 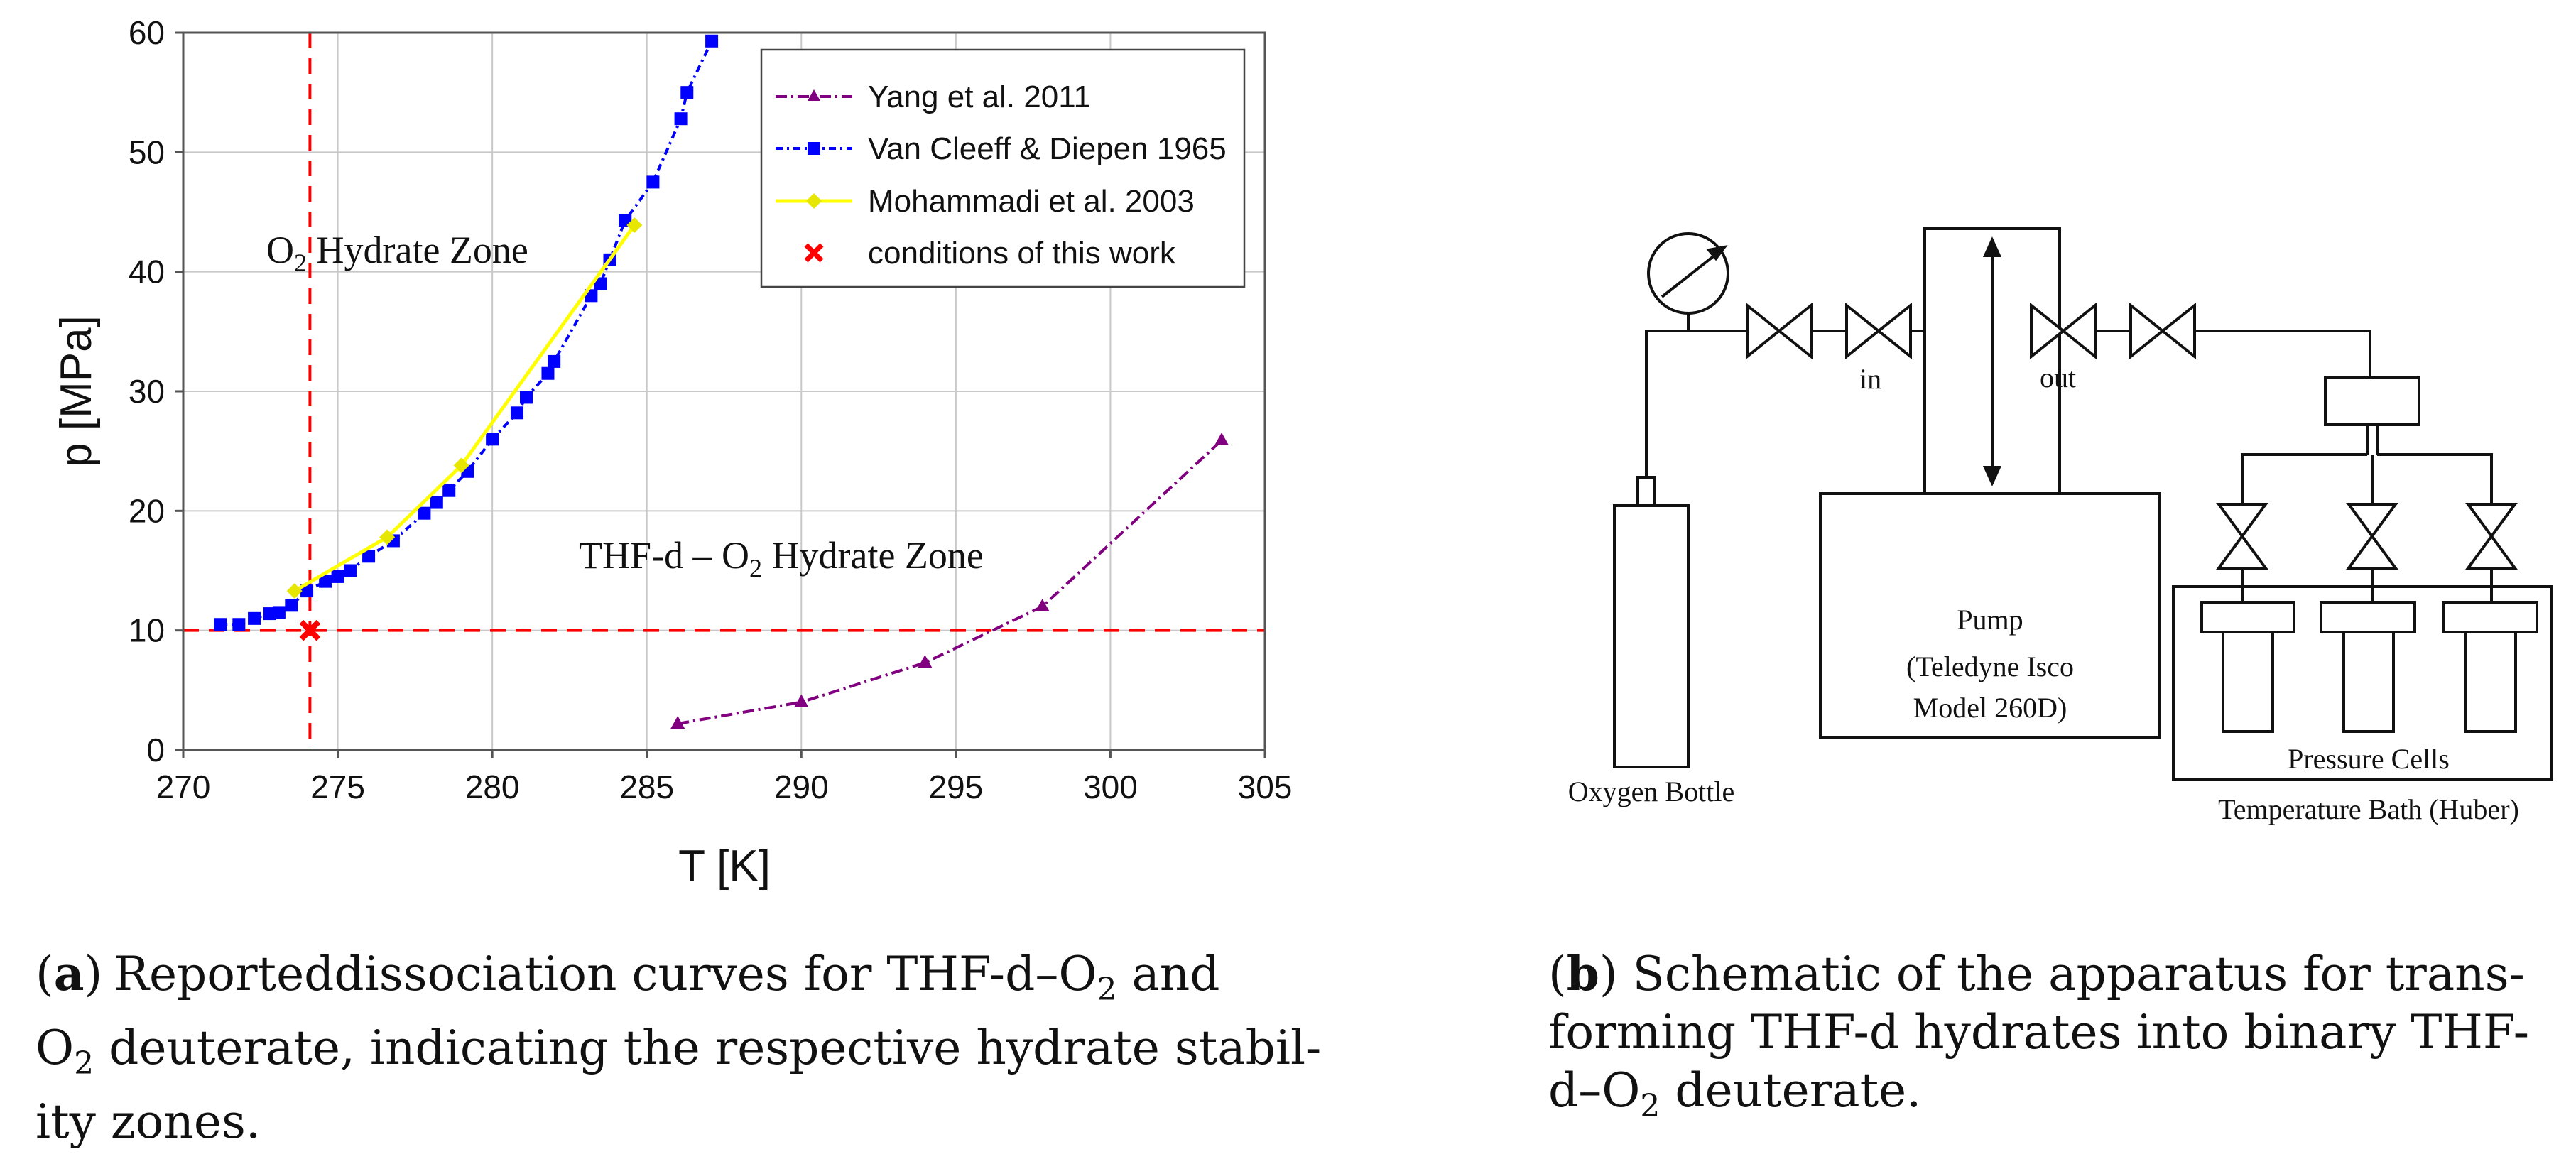 What do you see at coordinates (2063, 331) in the screenshot?
I see `valve-icon-out` at bounding box center [2063, 331].